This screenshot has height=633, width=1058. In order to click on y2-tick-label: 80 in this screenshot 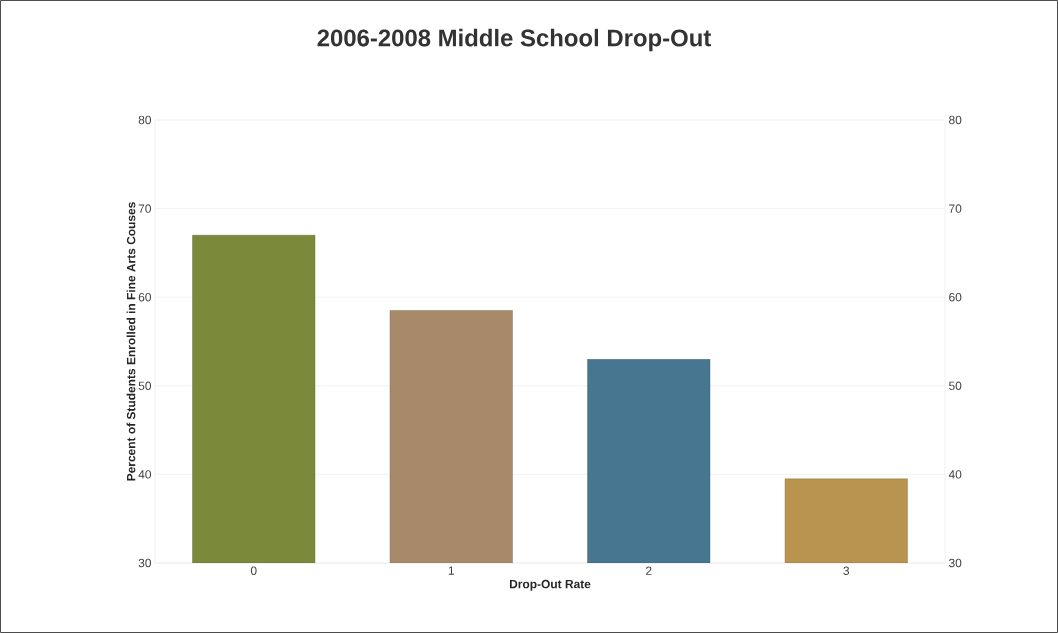, I will do `click(955, 120)`.